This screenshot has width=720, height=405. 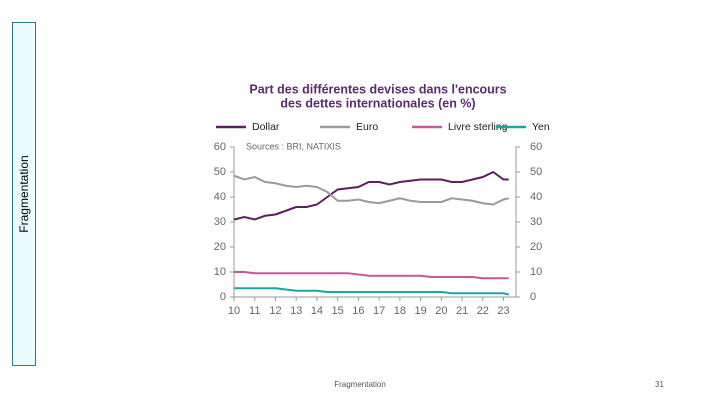 What do you see at coordinates (338, 311) in the screenshot?
I see `x-tick-label: 15` at bounding box center [338, 311].